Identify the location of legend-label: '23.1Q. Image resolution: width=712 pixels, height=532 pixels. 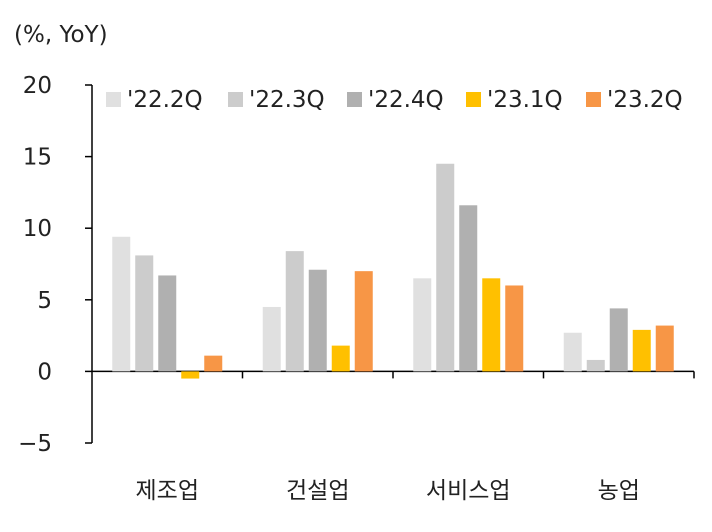
(525, 100).